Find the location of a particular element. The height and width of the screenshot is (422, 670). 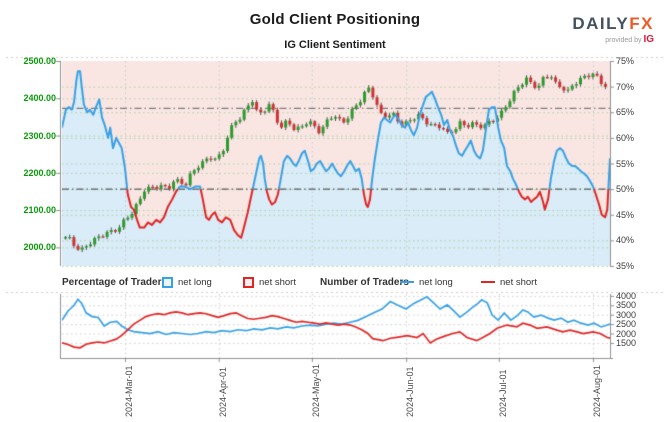

net-short-line-label: net short is located at coordinates (518, 282).